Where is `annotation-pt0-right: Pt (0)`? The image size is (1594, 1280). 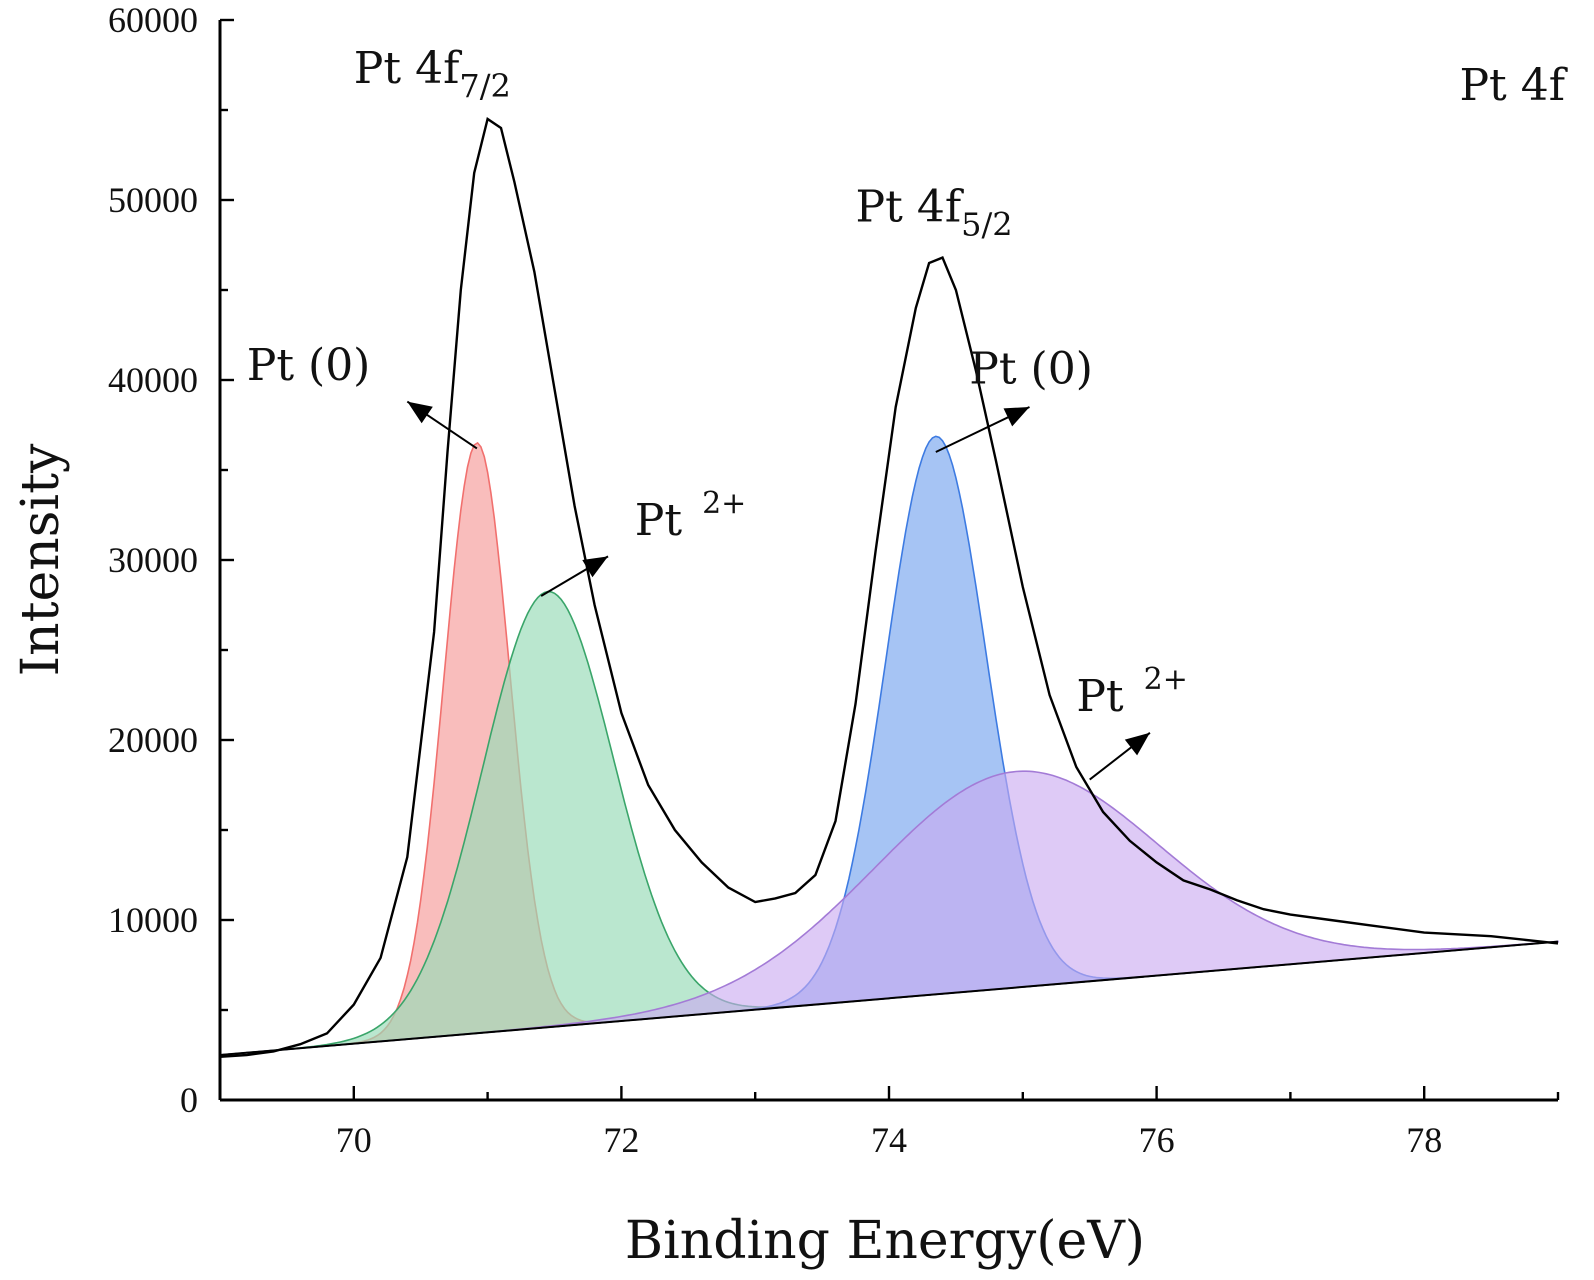 annotation-pt0-right: Pt (0) is located at coordinates (1031, 369).